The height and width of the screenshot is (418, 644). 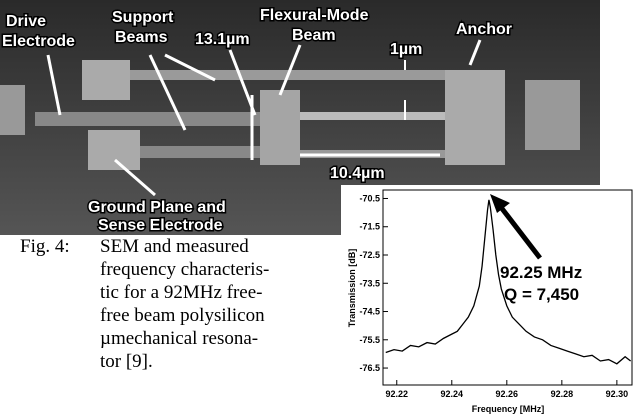 I want to click on caption-line: µmechanical resona-, so click(x=179, y=338).